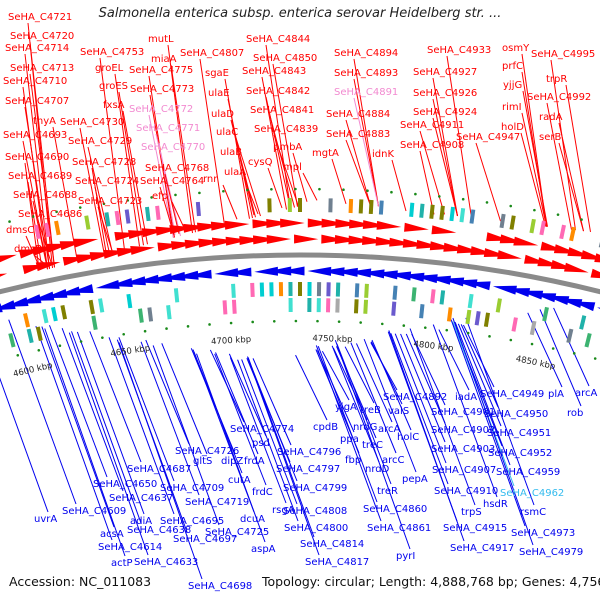 This screenshot has width=600, height=600. Describe the element at coordinates (283, 510) in the screenshot. I see `reverse-gene-label: rsgA` at that location.